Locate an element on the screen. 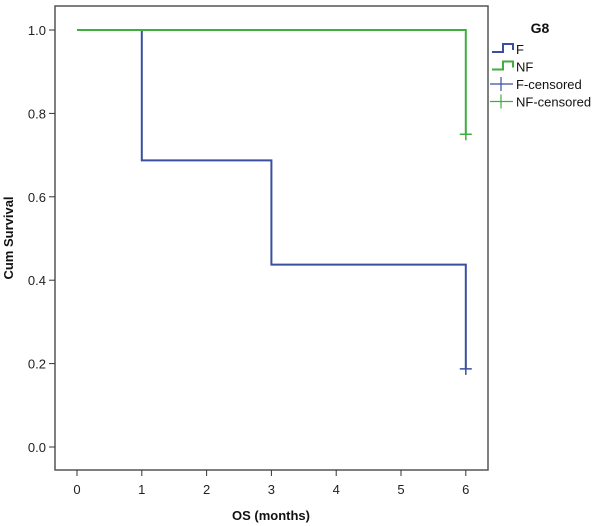 The image size is (616, 526). x-tick-label: 3 is located at coordinates (271, 489).